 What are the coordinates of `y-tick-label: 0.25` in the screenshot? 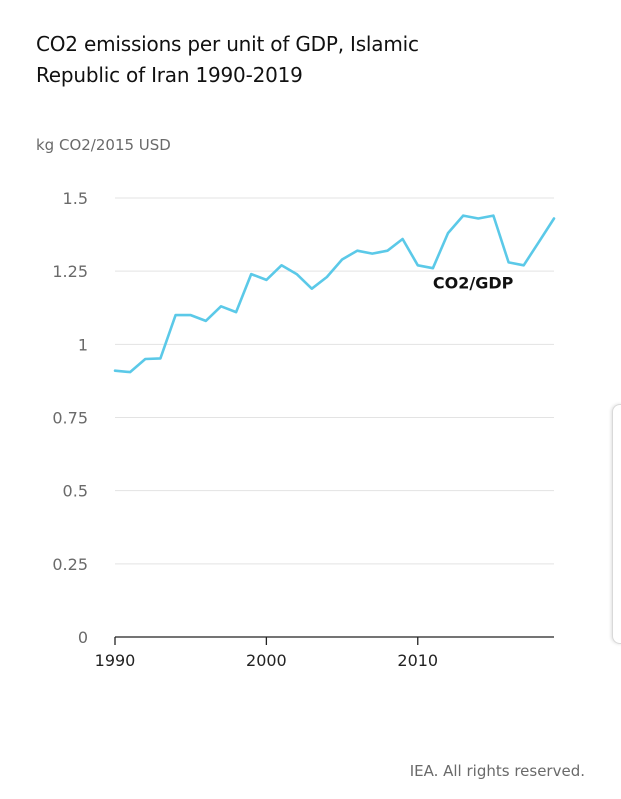 It's located at (70, 564).